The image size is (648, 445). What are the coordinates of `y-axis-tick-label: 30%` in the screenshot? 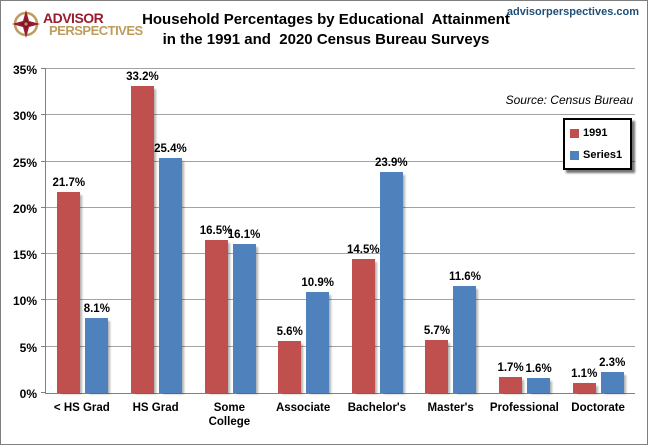 It's located at (24, 116).